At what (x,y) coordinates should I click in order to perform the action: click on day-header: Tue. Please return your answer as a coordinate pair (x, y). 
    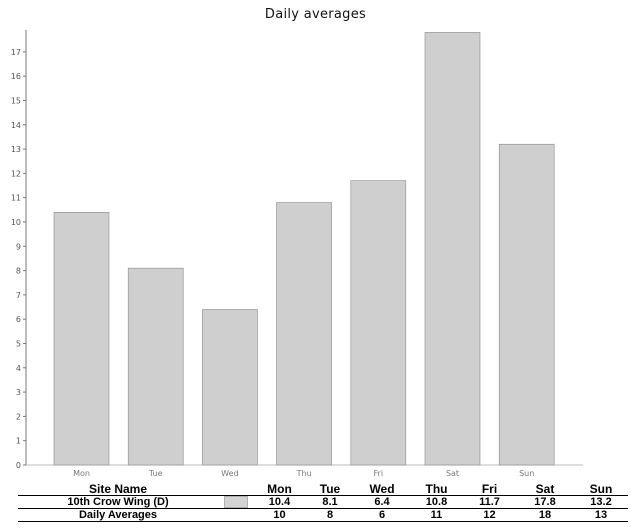
    Looking at the image, I should click on (330, 489).